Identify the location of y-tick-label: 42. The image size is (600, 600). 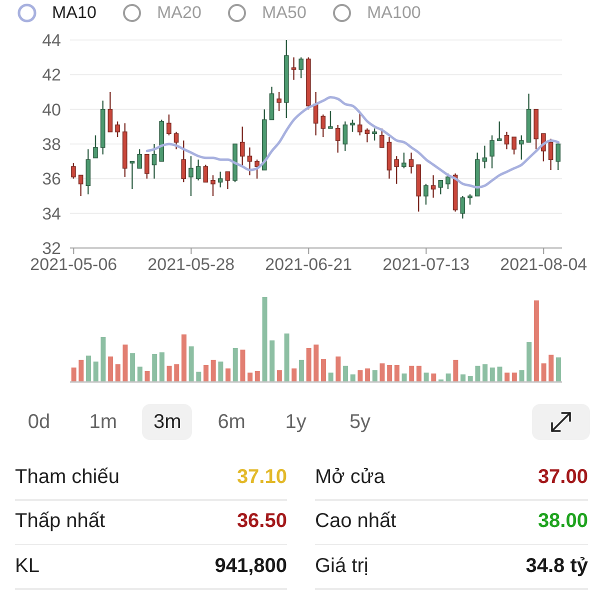
(51, 75).